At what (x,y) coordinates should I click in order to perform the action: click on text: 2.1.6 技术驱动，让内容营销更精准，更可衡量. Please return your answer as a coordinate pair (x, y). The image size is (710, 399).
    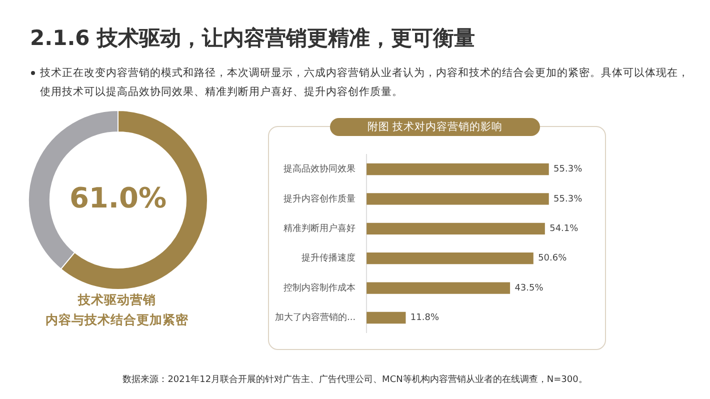
    Looking at the image, I should click on (253, 38).